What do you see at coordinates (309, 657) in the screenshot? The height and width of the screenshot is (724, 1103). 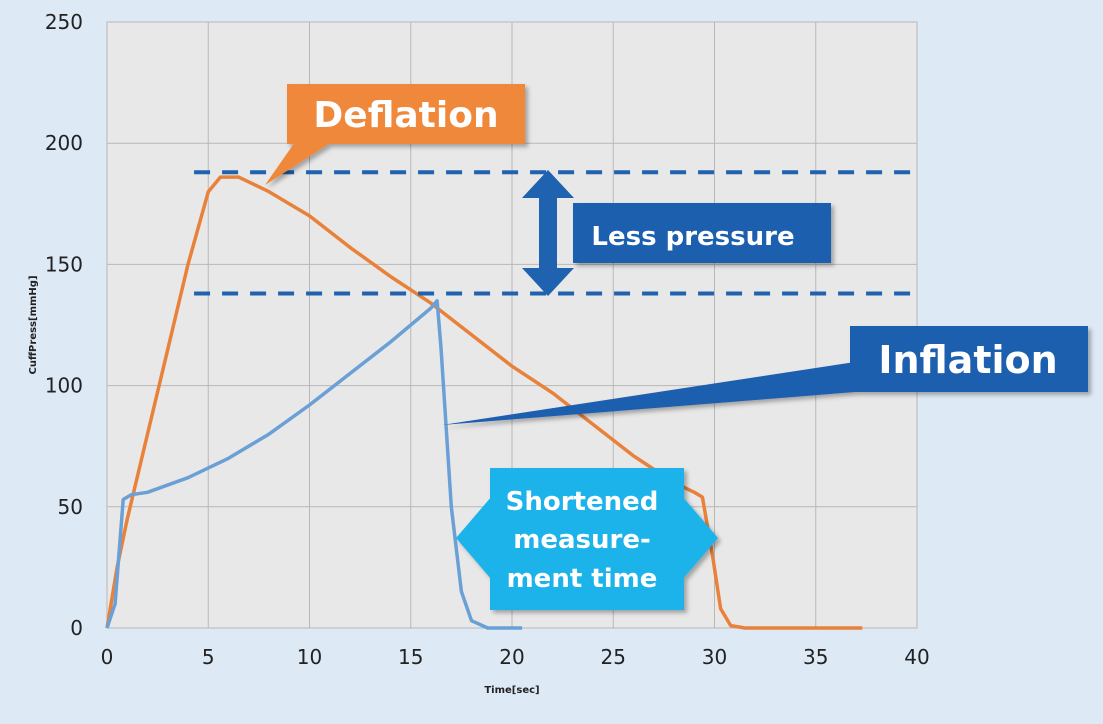 I see `x-tick-label: 10` at bounding box center [309, 657].